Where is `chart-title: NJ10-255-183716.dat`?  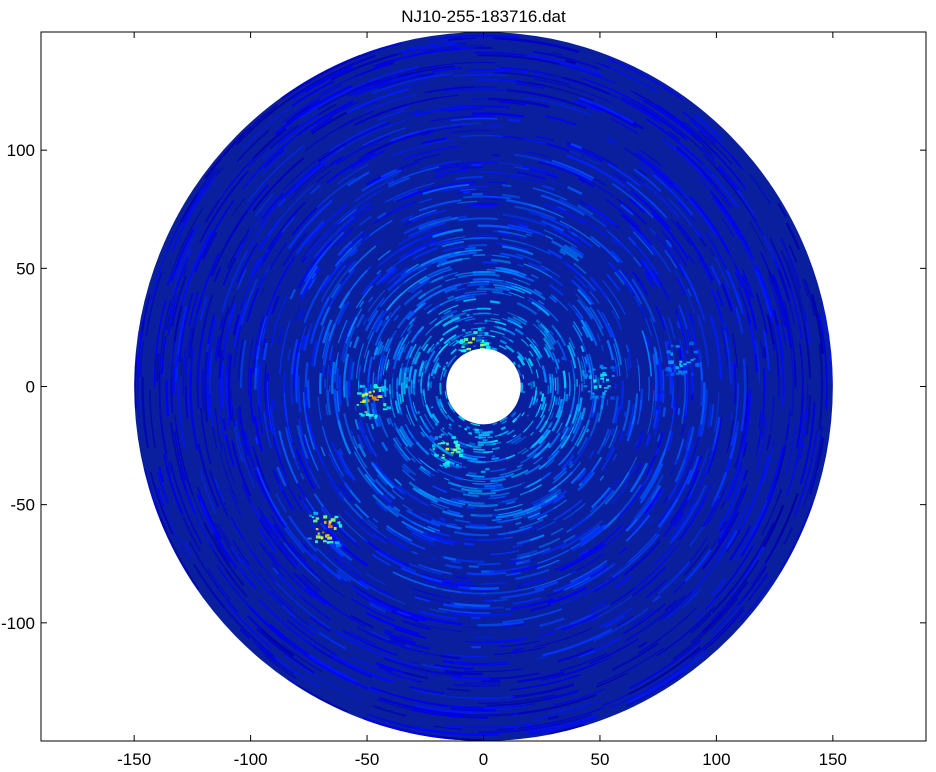 chart-title: NJ10-255-183716.dat is located at coordinates (483, 16).